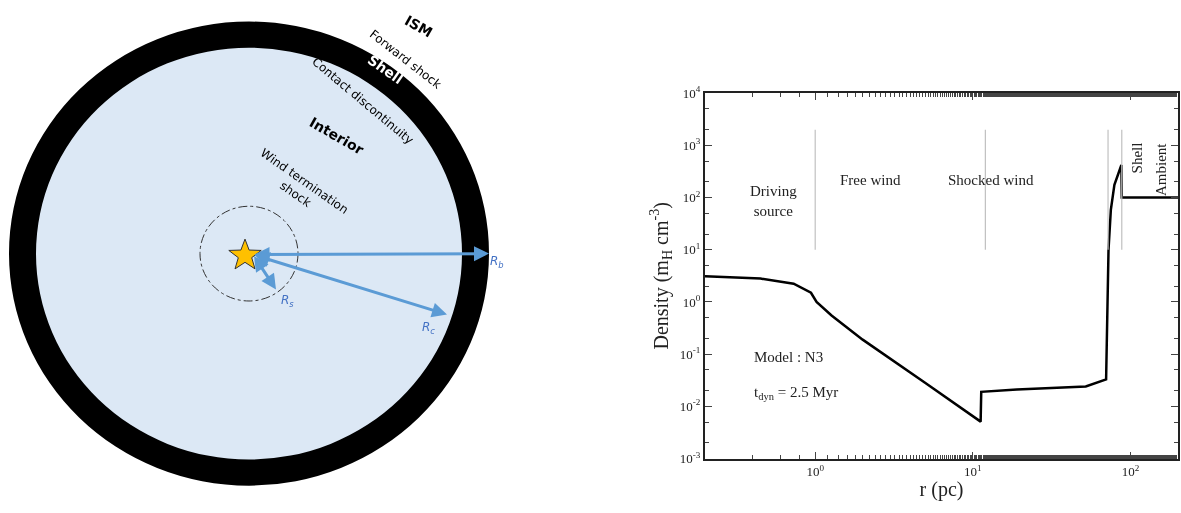 This screenshot has height=513, width=1181. I want to click on y-tick-label: 10$^{0}$, so click(691, 301).